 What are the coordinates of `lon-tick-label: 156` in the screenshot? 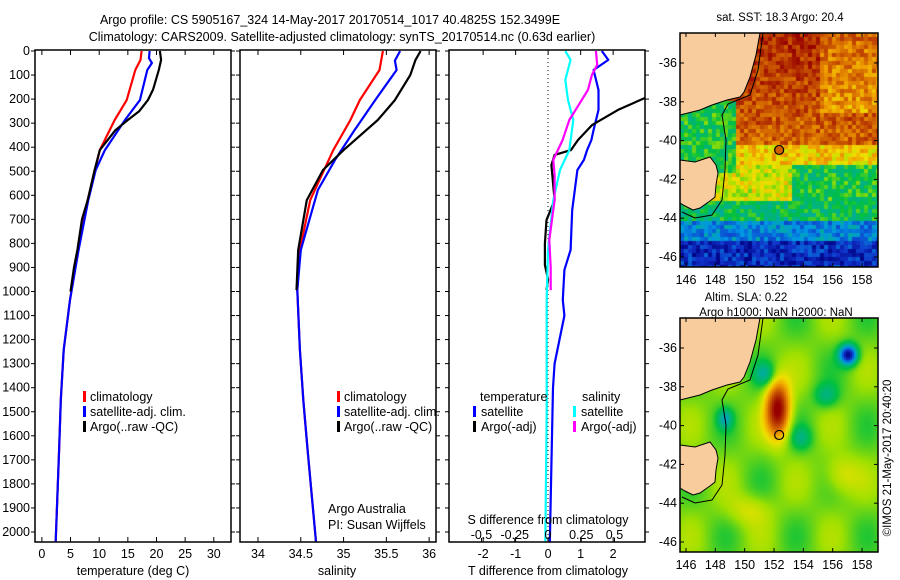 It's located at (832, 565).